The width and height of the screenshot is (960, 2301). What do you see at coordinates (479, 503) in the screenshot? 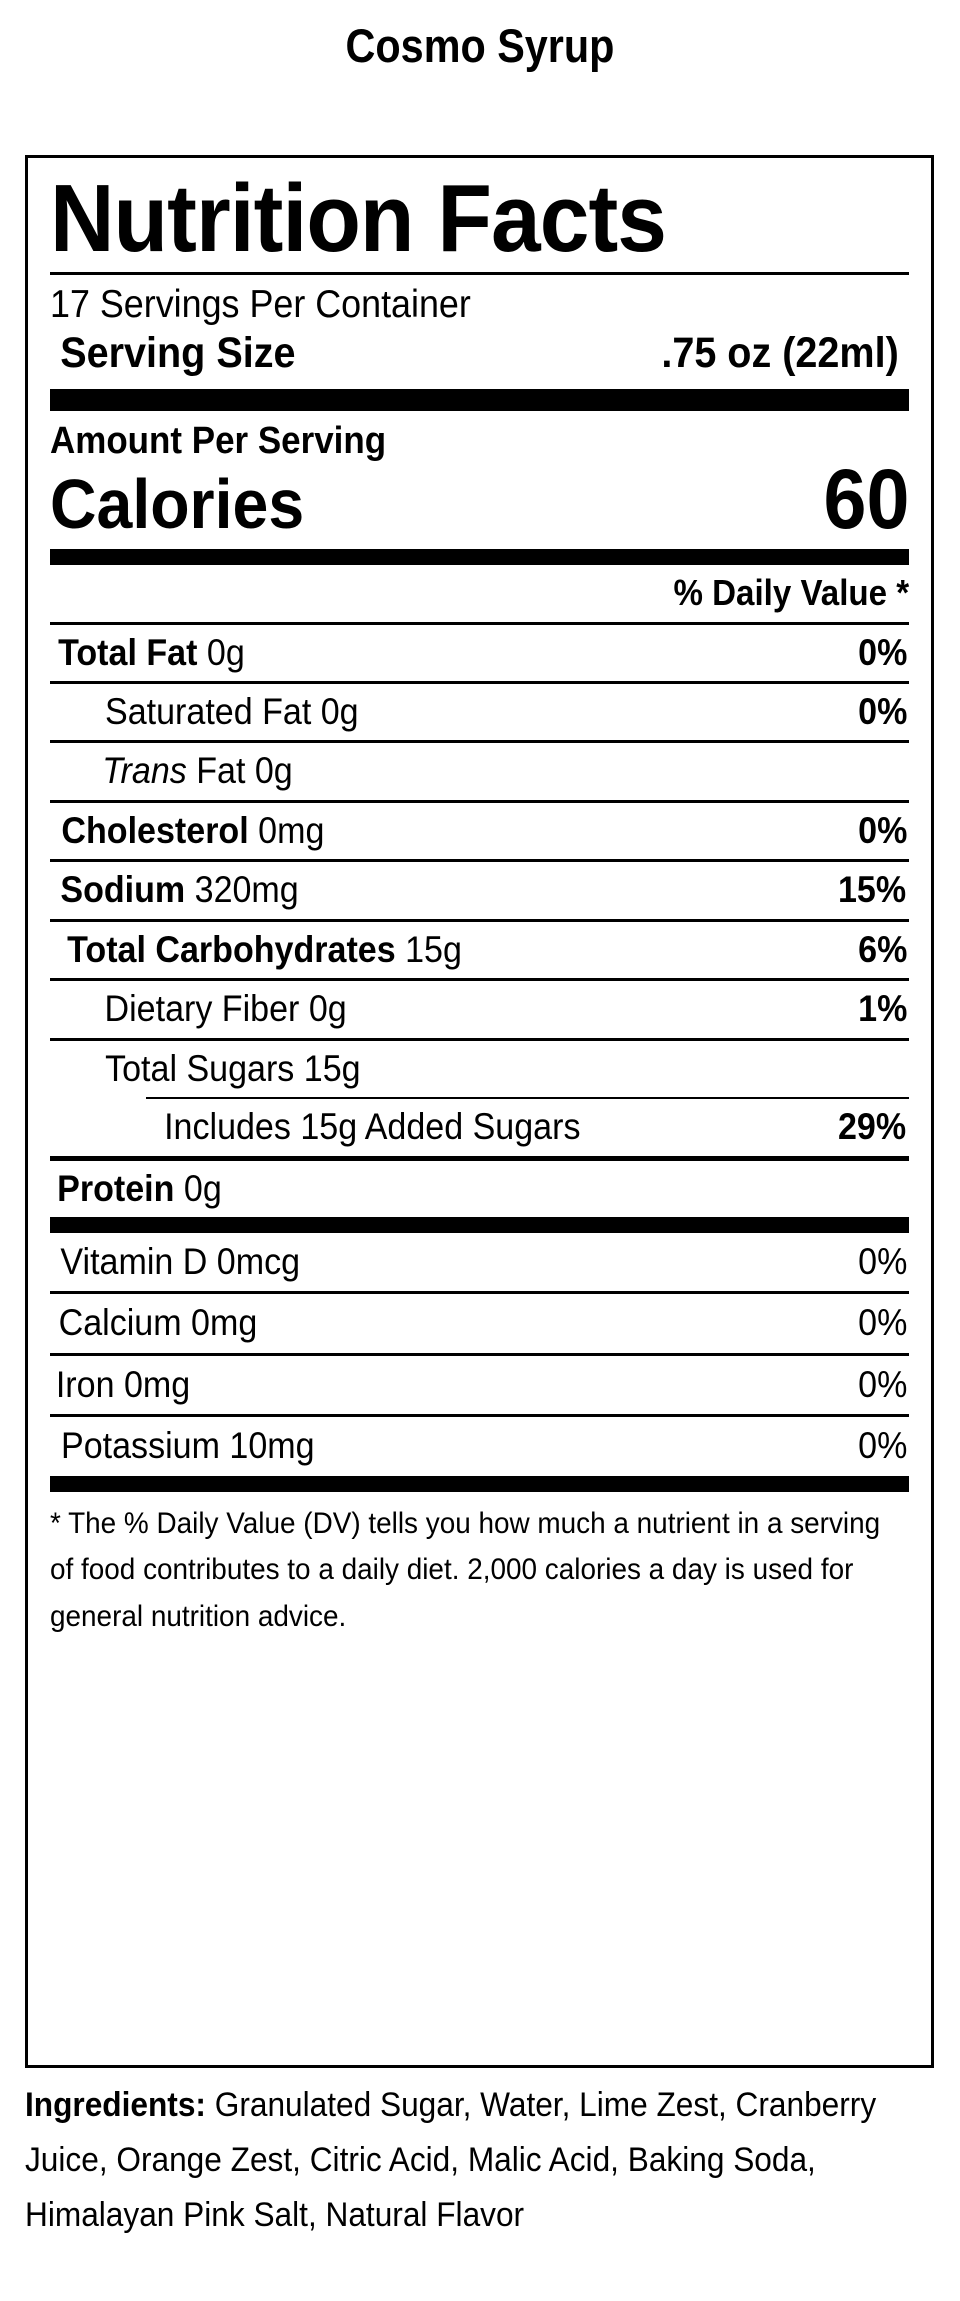
I see `calories-row: Calories 60` at bounding box center [479, 503].